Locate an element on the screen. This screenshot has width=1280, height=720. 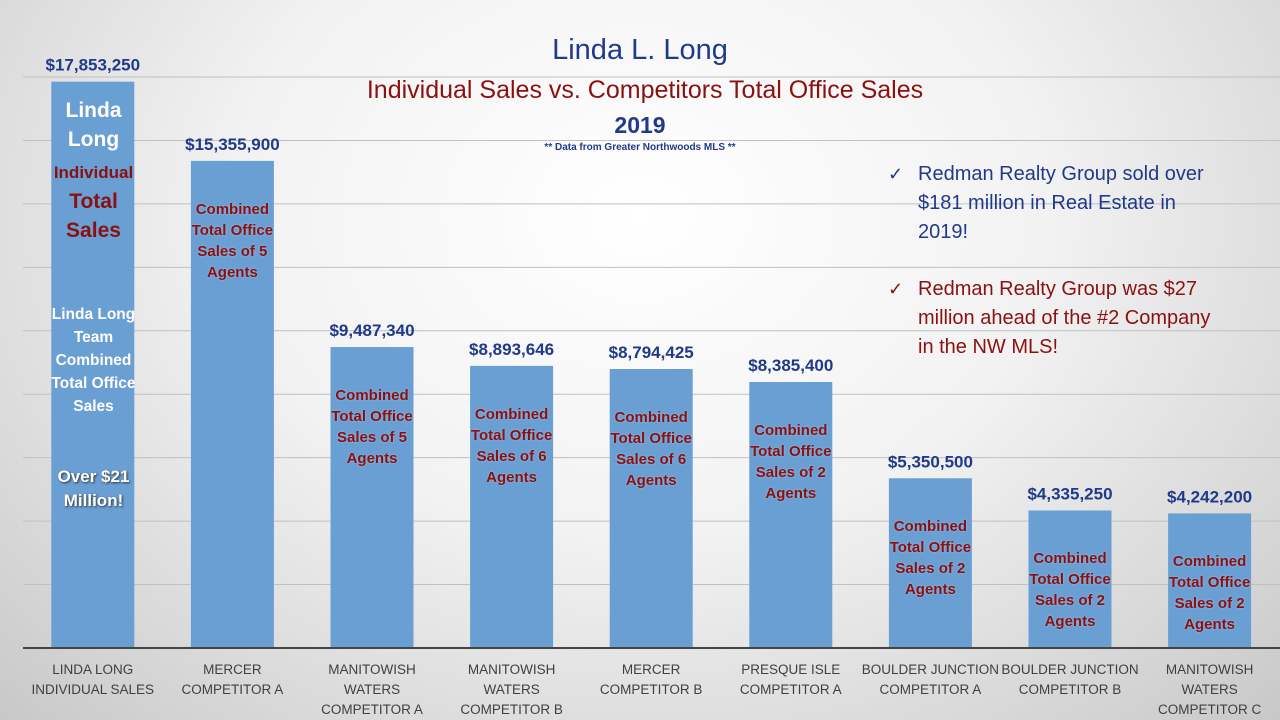
x-tick-label: MANITOWISH WATERS COMPETITOR B is located at coordinates (511, 689).